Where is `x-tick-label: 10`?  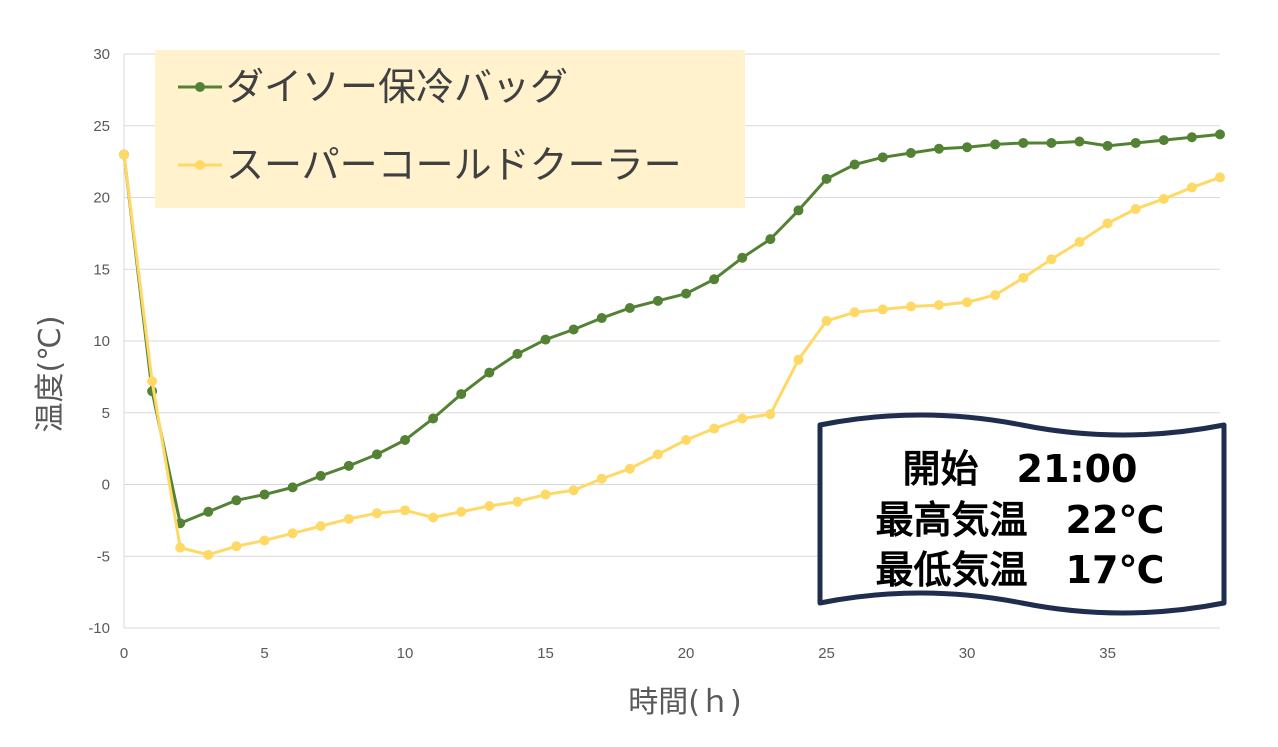
x-tick-label: 10 is located at coordinates (405, 653).